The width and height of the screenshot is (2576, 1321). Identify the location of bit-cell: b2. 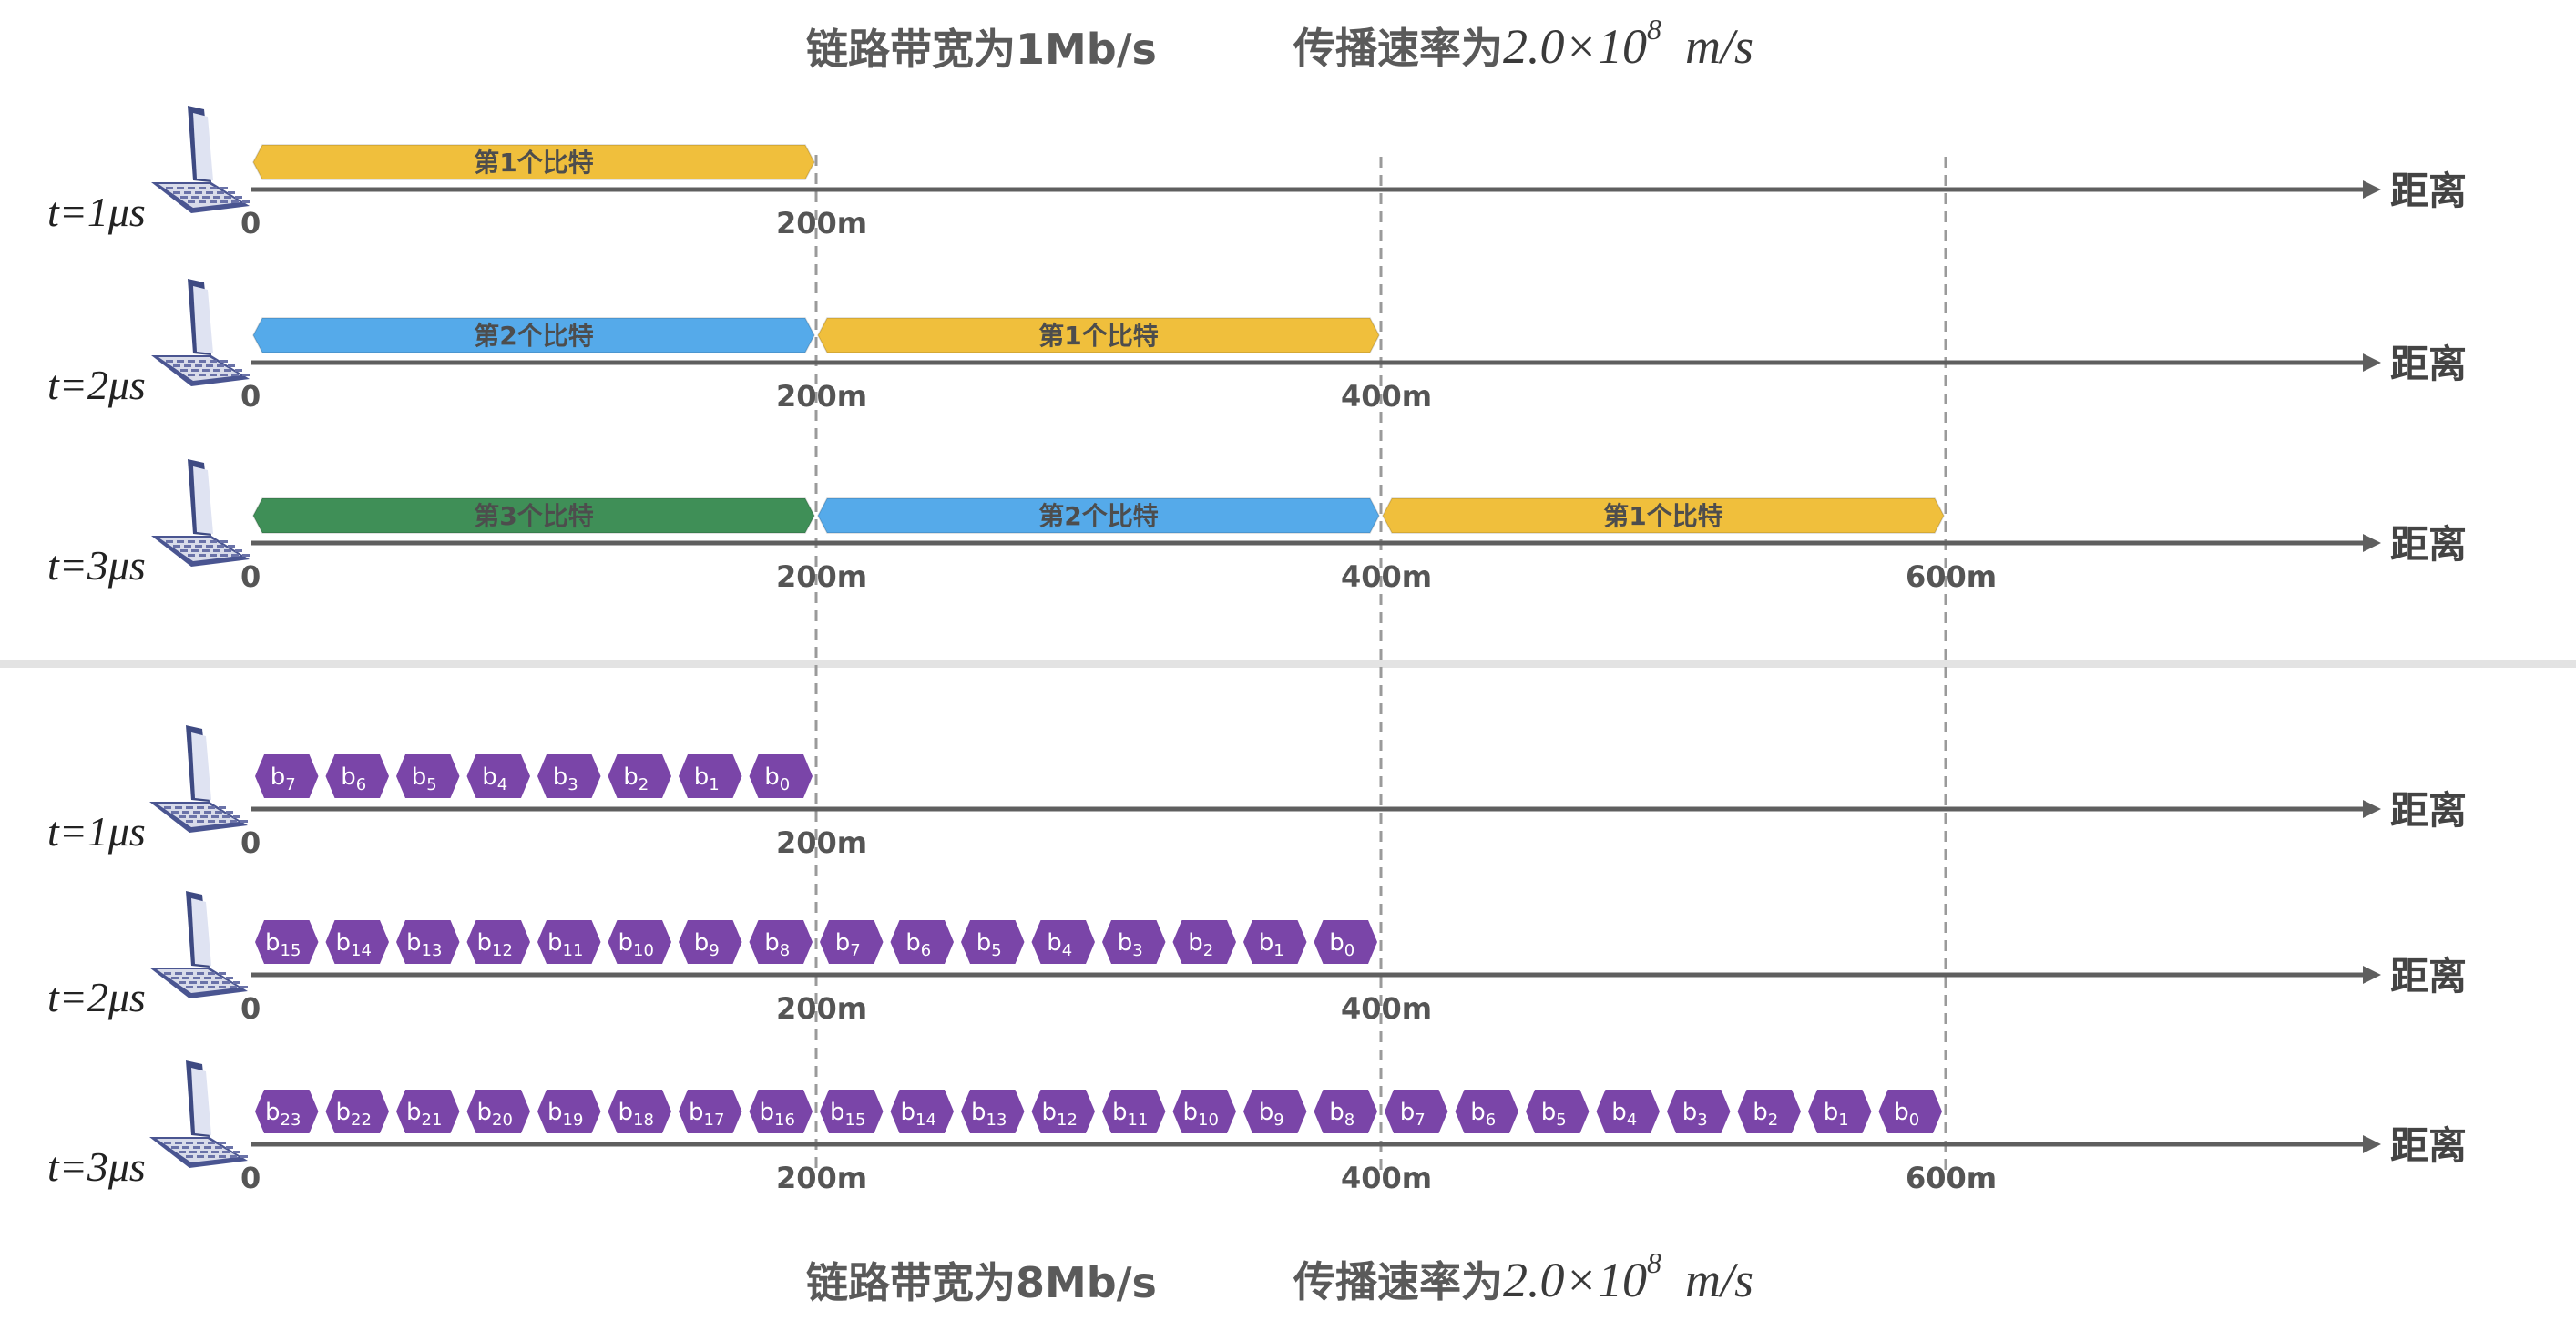
(639, 776).